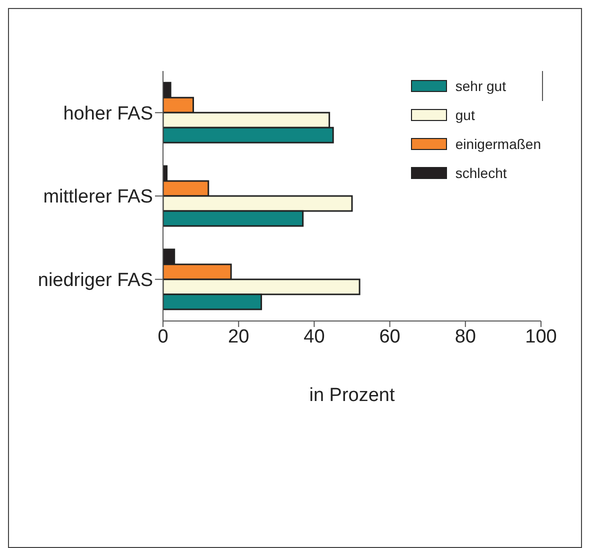 The width and height of the screenshot is (590, 548). I want to click on x-tick-label: 40, so click(314, 337).